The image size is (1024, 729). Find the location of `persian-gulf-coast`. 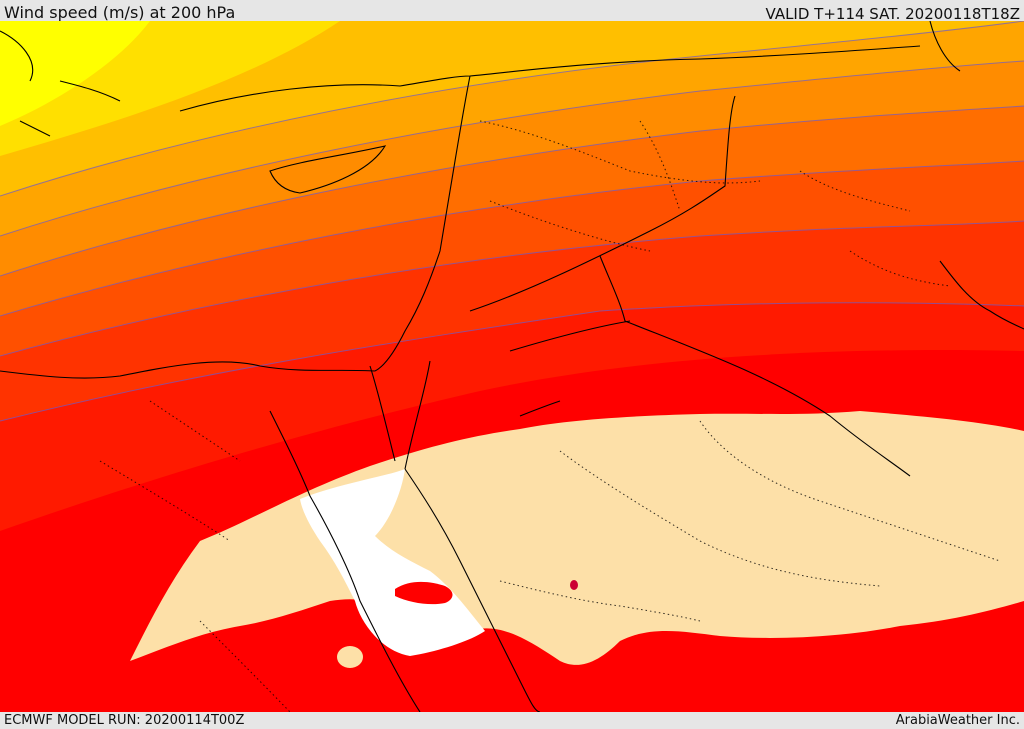

persian-gulf-coast is located at coordinates (981, 295).